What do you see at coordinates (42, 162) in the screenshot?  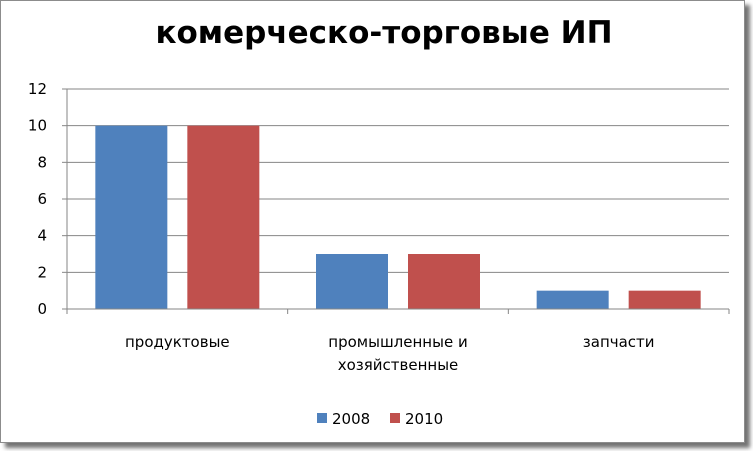 I see `y-tick-label: 8` at bounding box center [42, 162].